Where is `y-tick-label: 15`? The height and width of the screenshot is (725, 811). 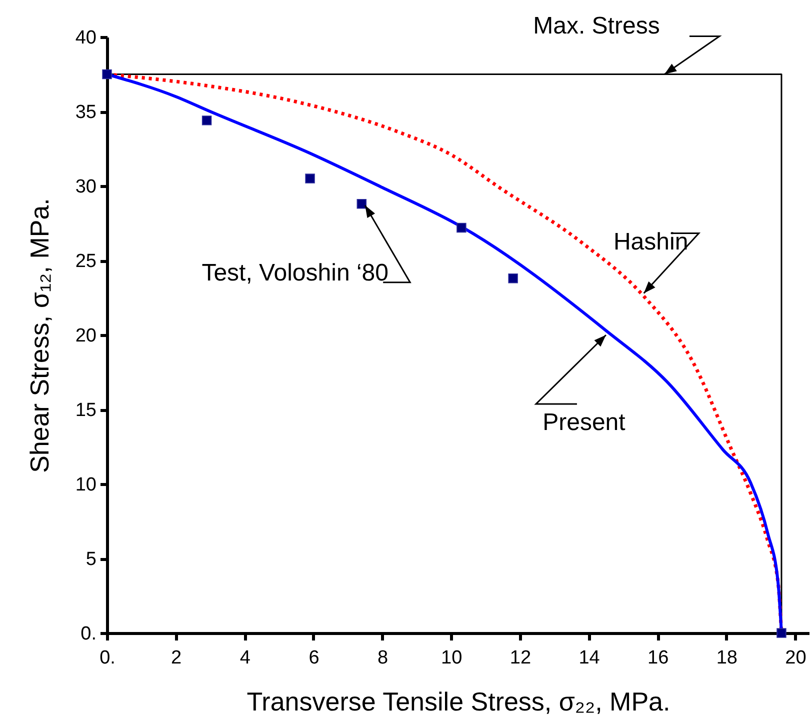 y-tick-label: 15 is located at coordinates (85, 410).